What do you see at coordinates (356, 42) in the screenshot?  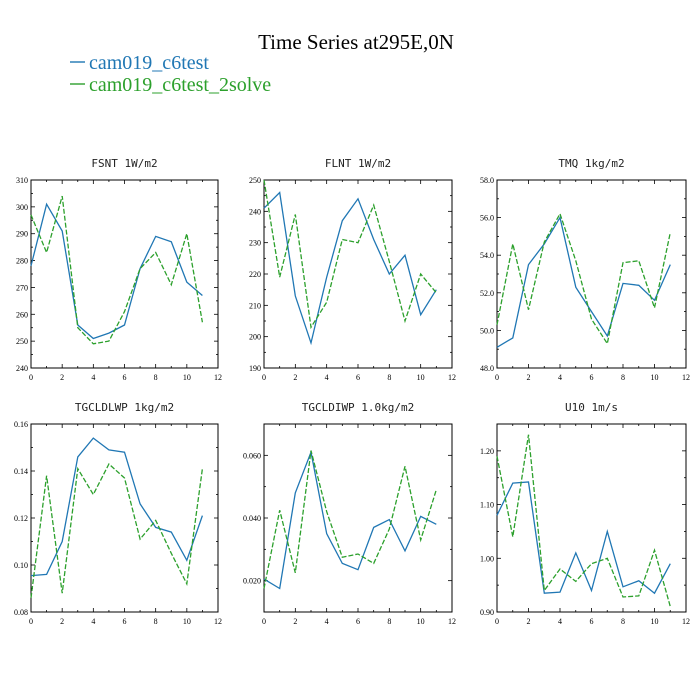 I see `figure-title: Time Series at295E,0N` at bounding box center [356, 42].